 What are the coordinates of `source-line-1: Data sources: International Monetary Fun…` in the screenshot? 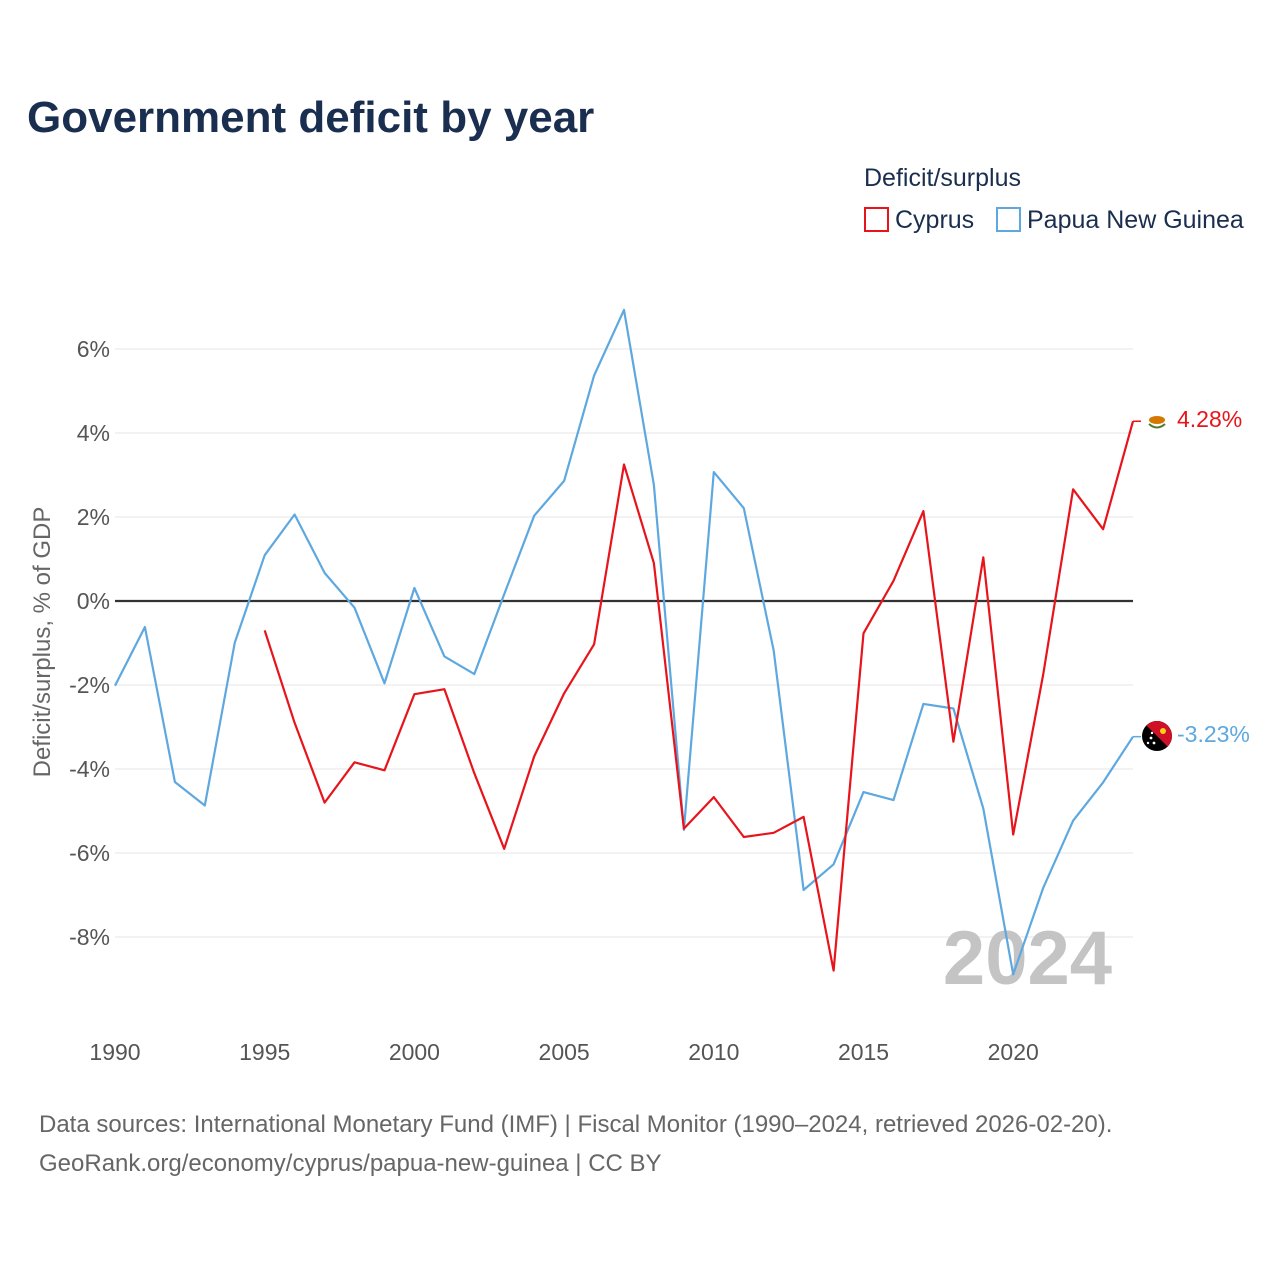 It's located at (575, 1124).